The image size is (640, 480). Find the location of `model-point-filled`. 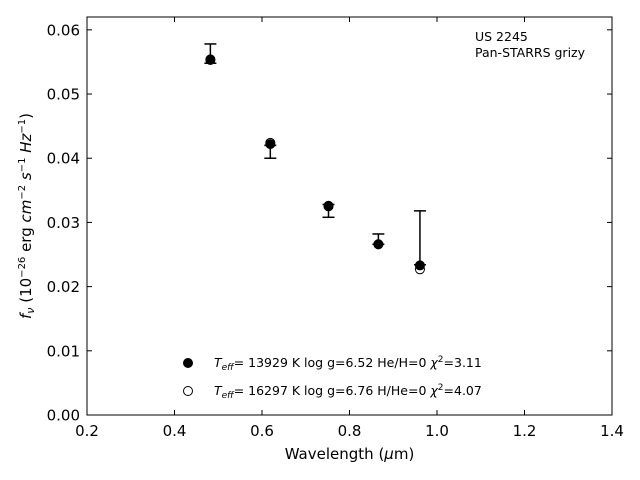

model-point-filled is located at coordinates (419, 265).